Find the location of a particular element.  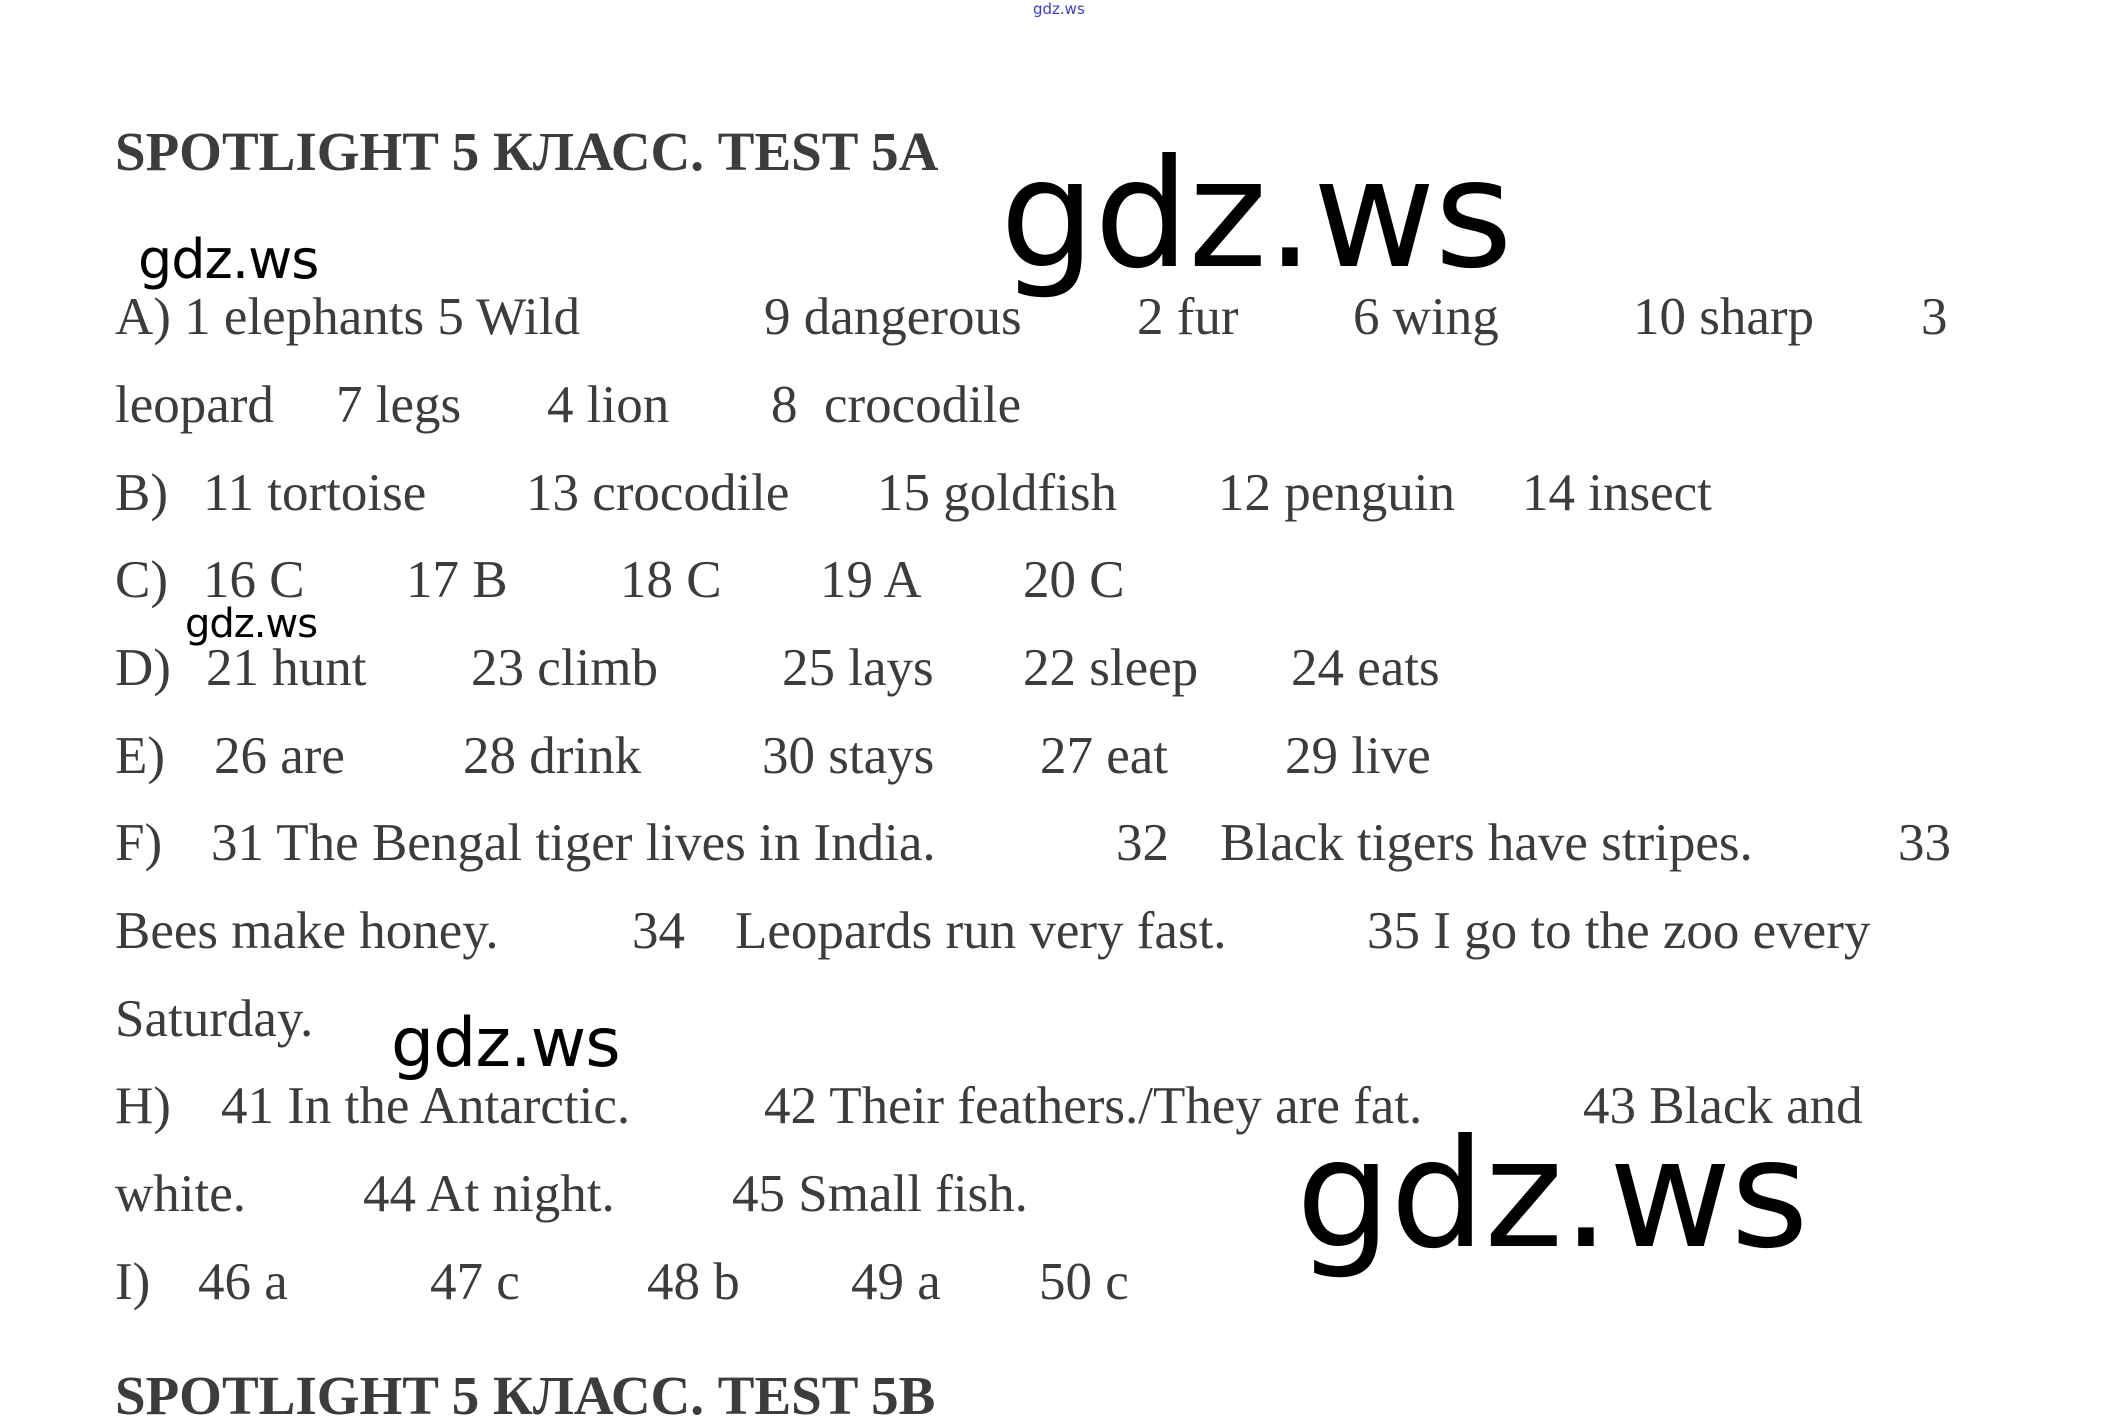

answer-item: 27 eat is located at coordinates (1104, 756).